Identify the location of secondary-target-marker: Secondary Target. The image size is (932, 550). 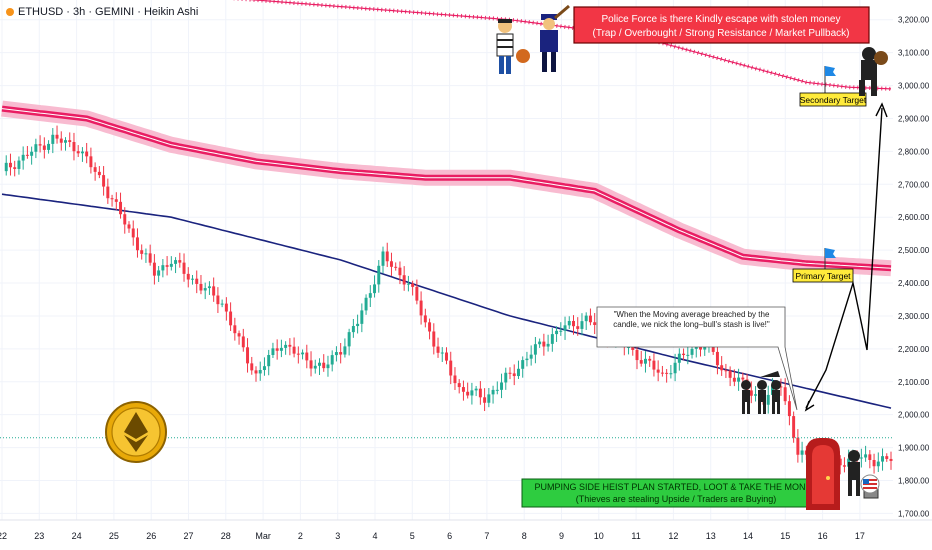
(833, 86).